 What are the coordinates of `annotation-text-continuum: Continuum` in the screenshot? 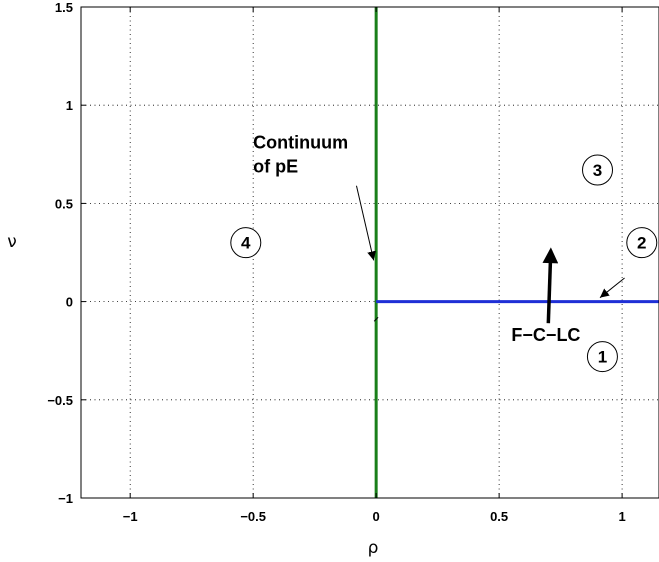 It's located at (300, 142).